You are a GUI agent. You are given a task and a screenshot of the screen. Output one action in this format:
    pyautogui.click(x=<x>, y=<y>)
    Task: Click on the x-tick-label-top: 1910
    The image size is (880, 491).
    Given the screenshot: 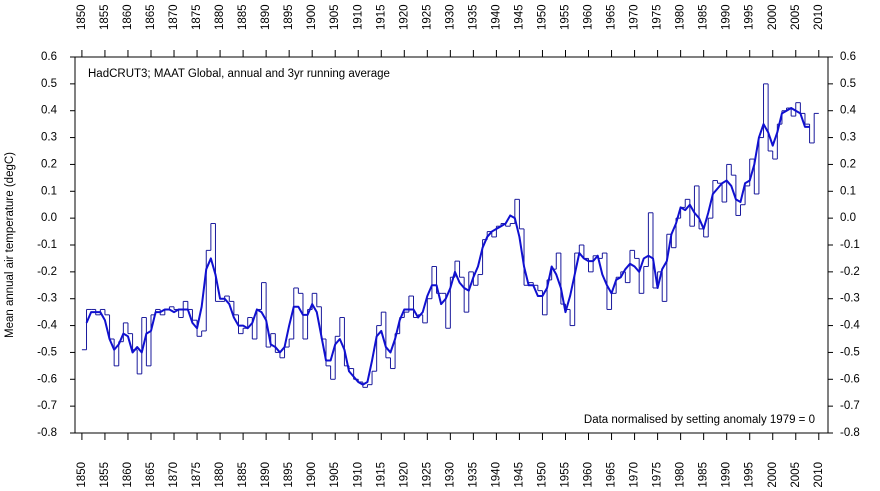 What is the action you would take?
    pyautogui.click(x=358, y=17)
    